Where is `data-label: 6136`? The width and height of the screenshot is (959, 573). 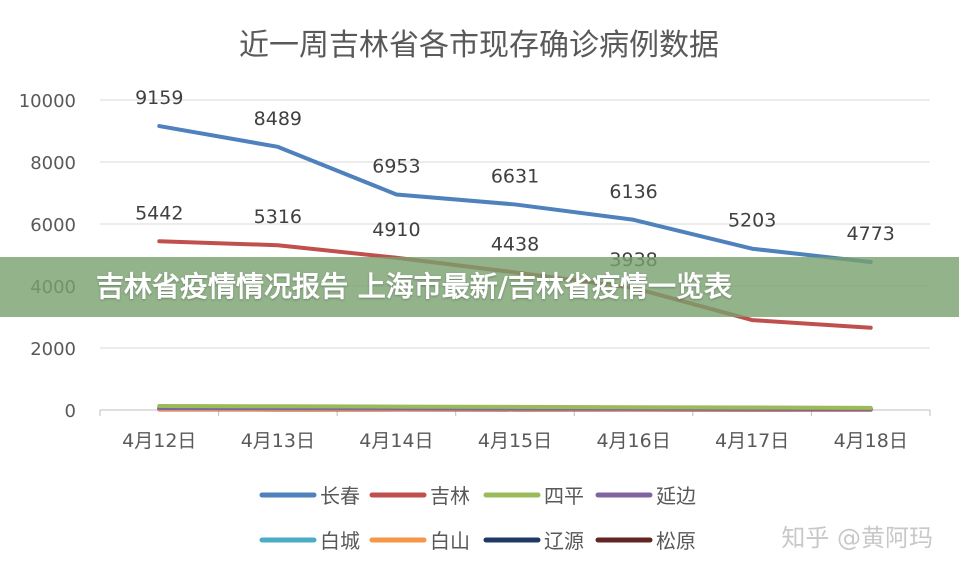 data-label: 6136 is located at coordinates (633, 192).